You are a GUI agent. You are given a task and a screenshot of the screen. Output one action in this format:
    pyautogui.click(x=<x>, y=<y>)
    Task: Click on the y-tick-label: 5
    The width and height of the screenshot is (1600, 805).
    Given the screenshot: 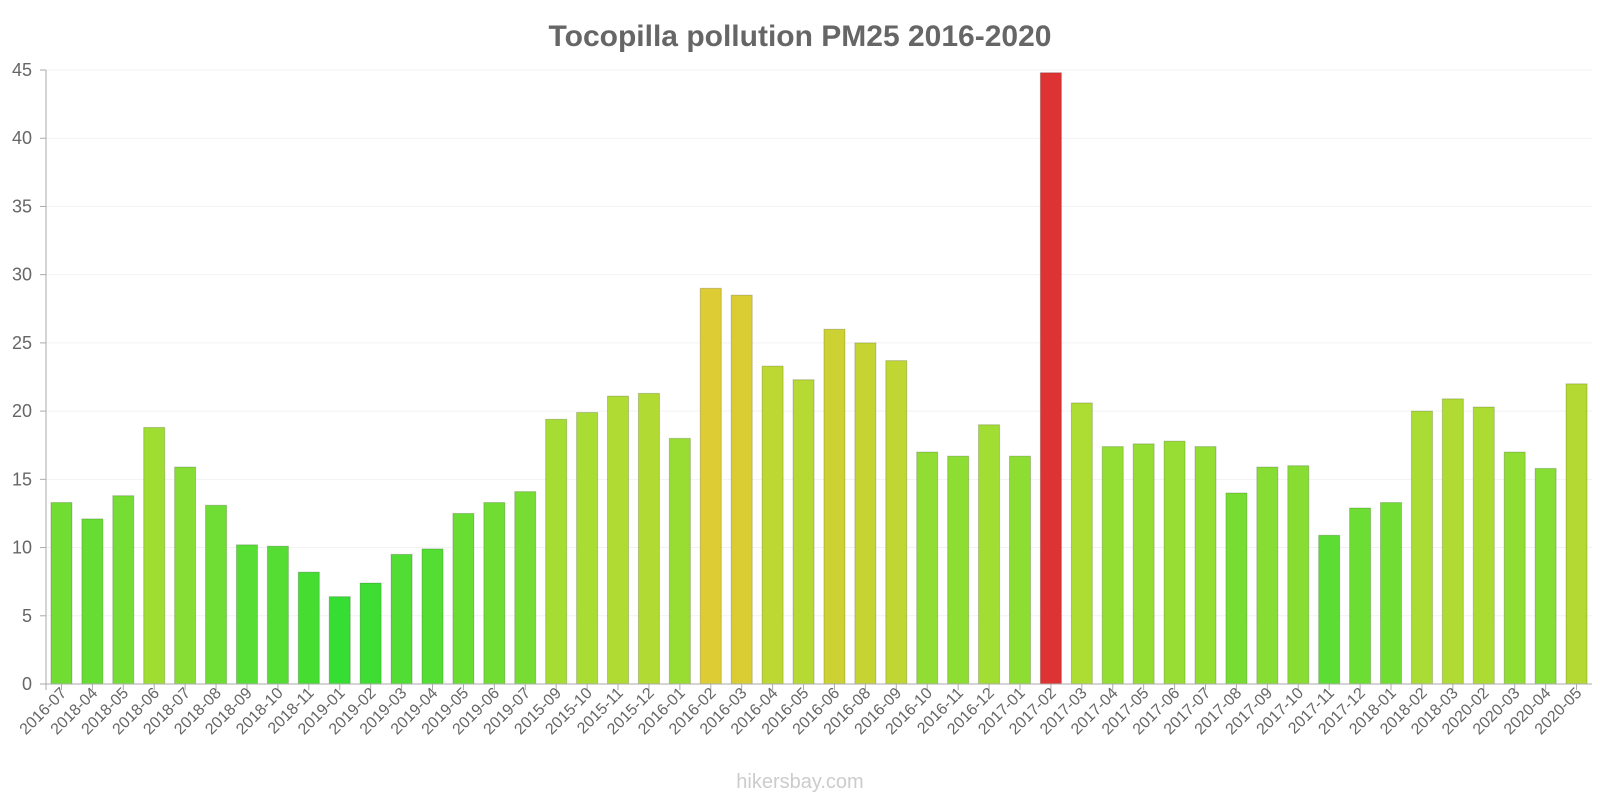 What is the action you would take?
    pyautogui.click(x=27, y=616)
    